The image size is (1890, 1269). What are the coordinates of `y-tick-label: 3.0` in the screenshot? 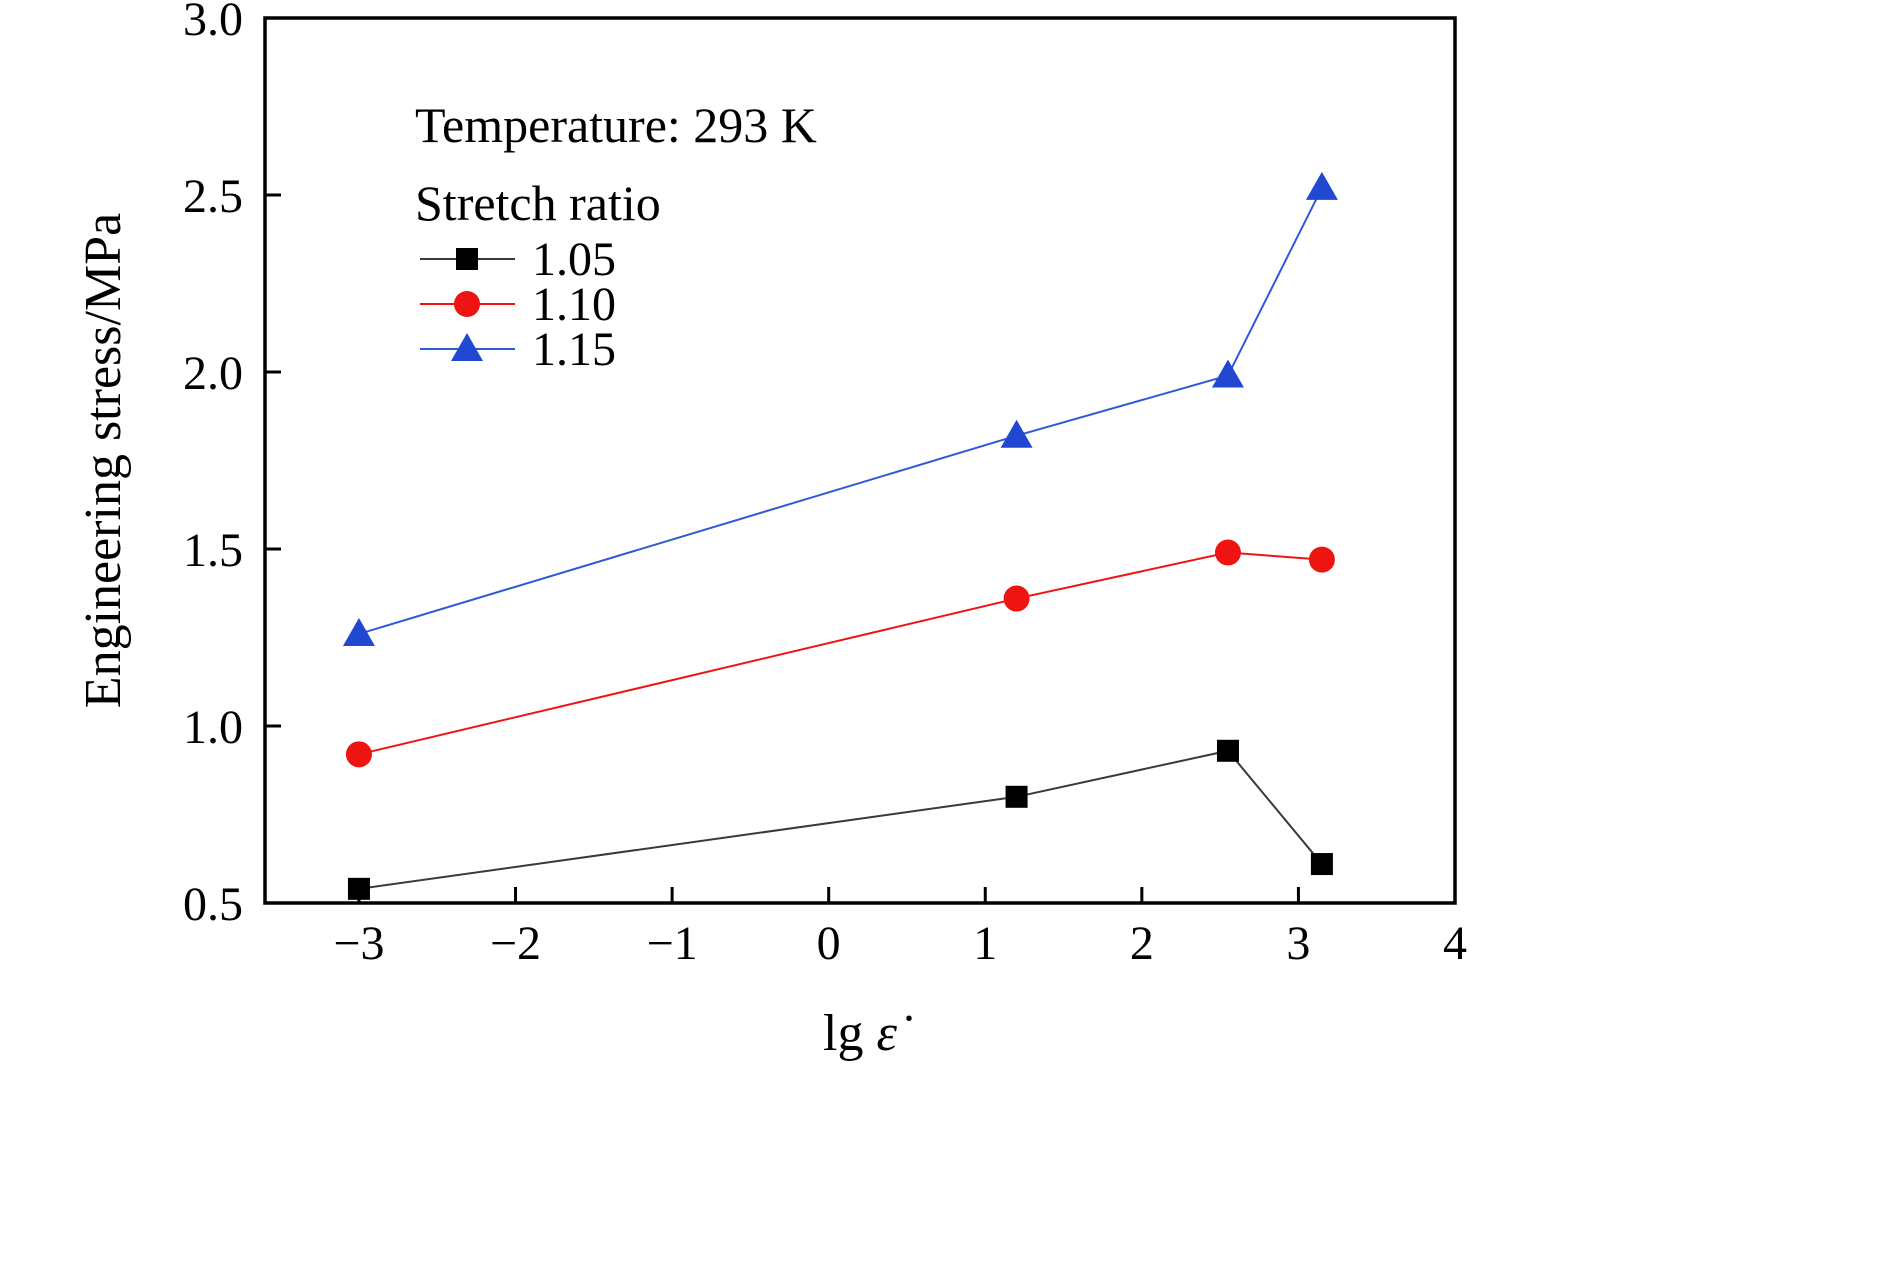 It's located at (213, 23).